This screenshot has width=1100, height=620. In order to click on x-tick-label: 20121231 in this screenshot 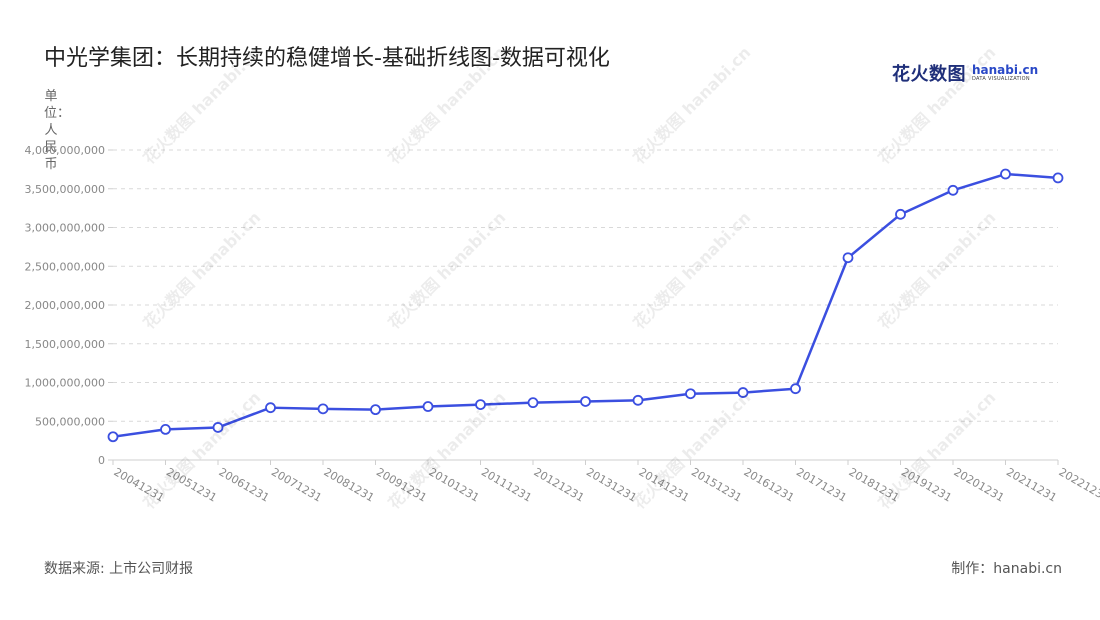, I will do `click(559, 484)`.